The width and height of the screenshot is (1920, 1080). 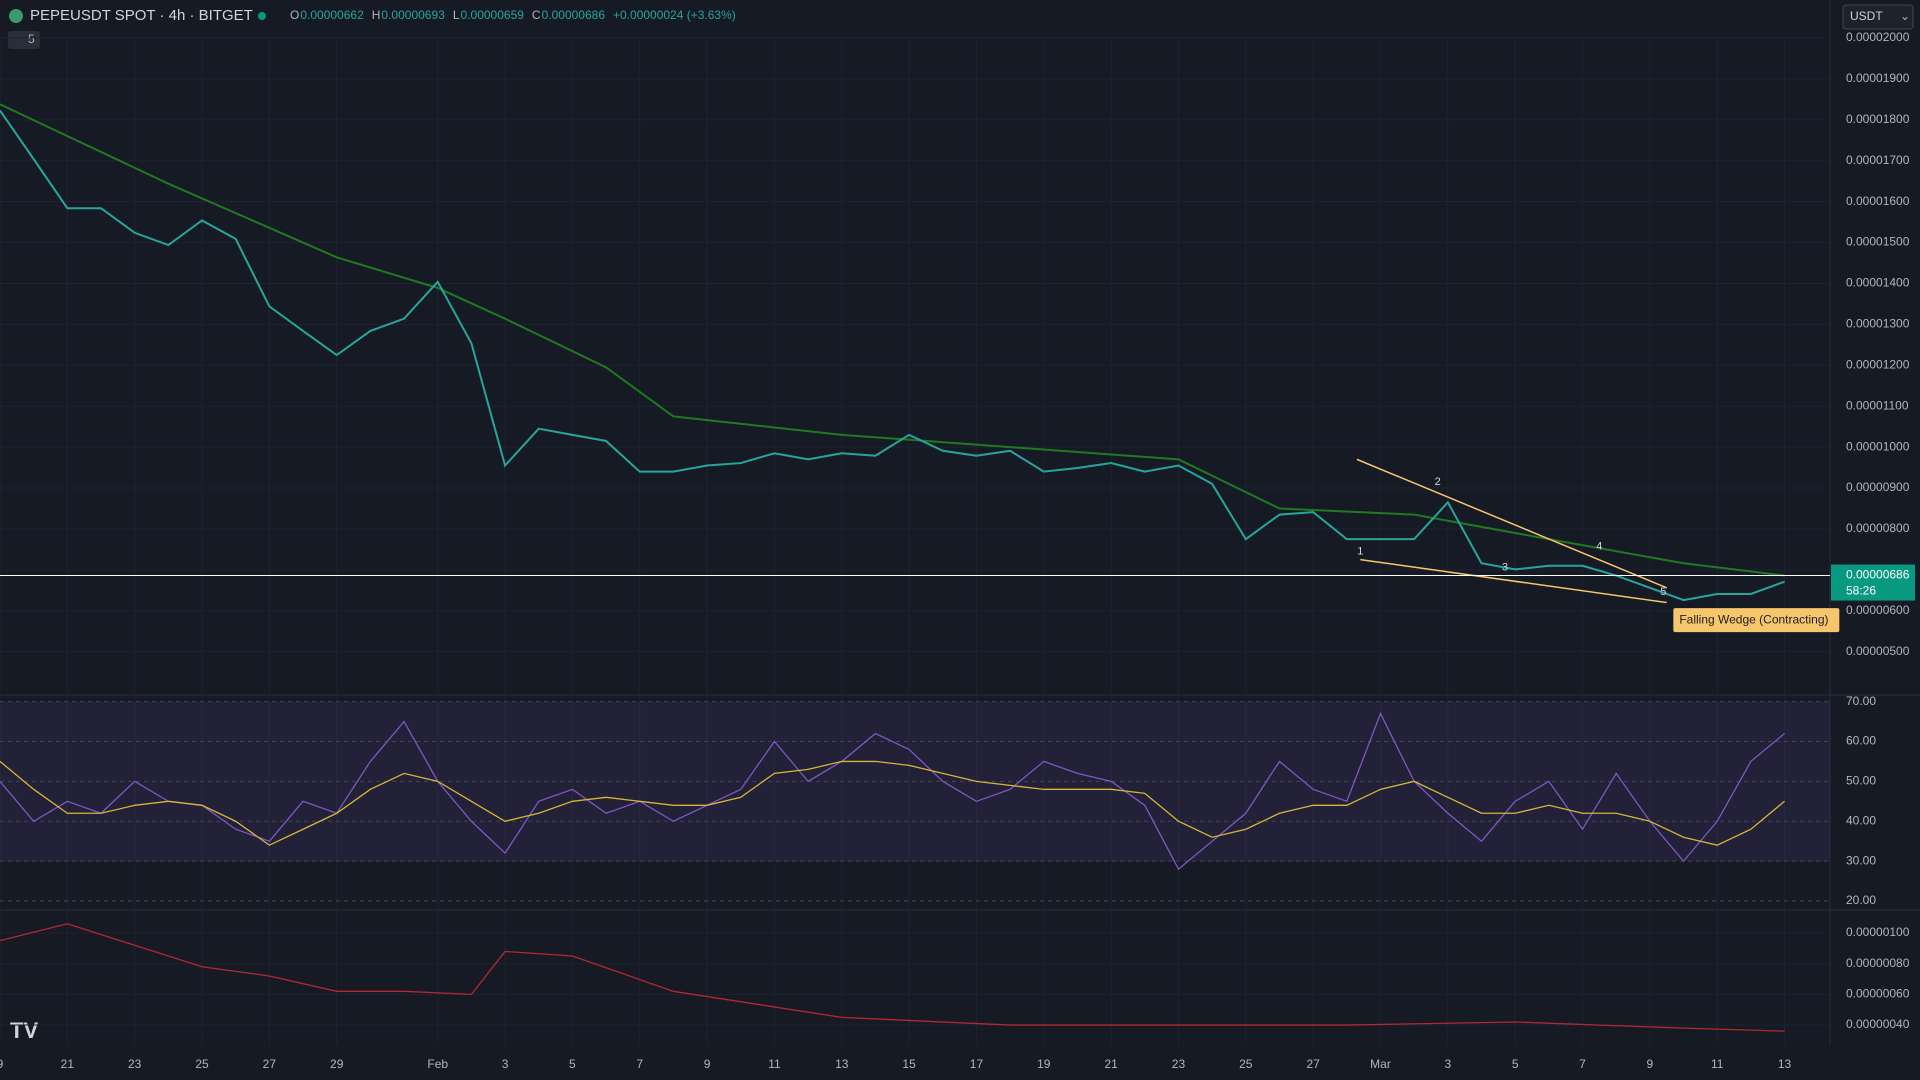 I want to click on y-tick-label: 0.00000800, so click(x=1878, y=528).